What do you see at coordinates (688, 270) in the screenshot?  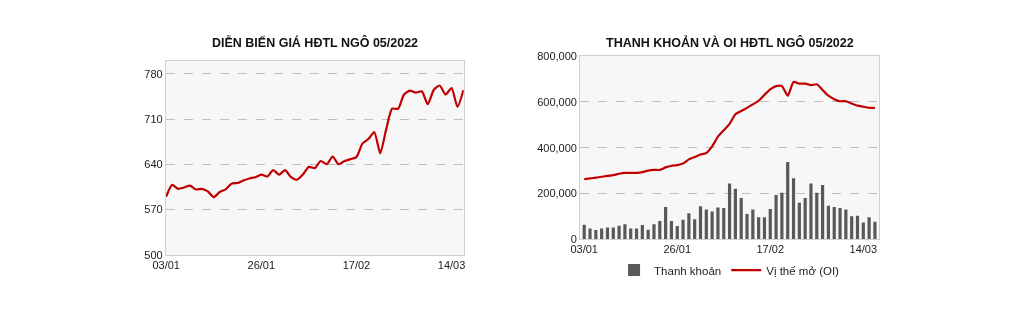 I see `legend-label: Thanh khoản` at bounding box center [688, 270].